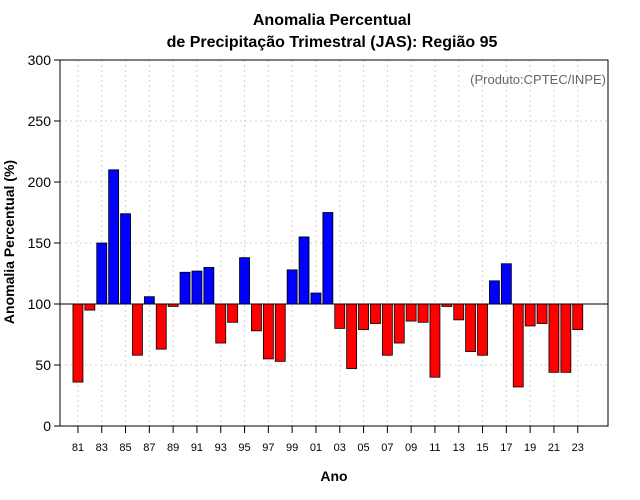  What do you see at coordinates (40, 304) in the screenshot?
I see `y-tick-label: 100` at bounding box center [40, 304].